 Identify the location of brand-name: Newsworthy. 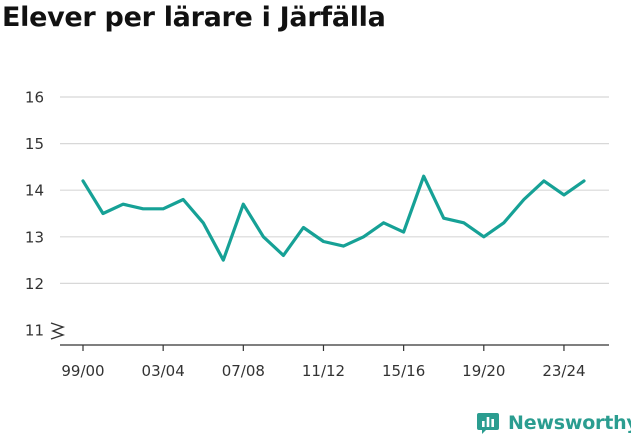
(569, 423).